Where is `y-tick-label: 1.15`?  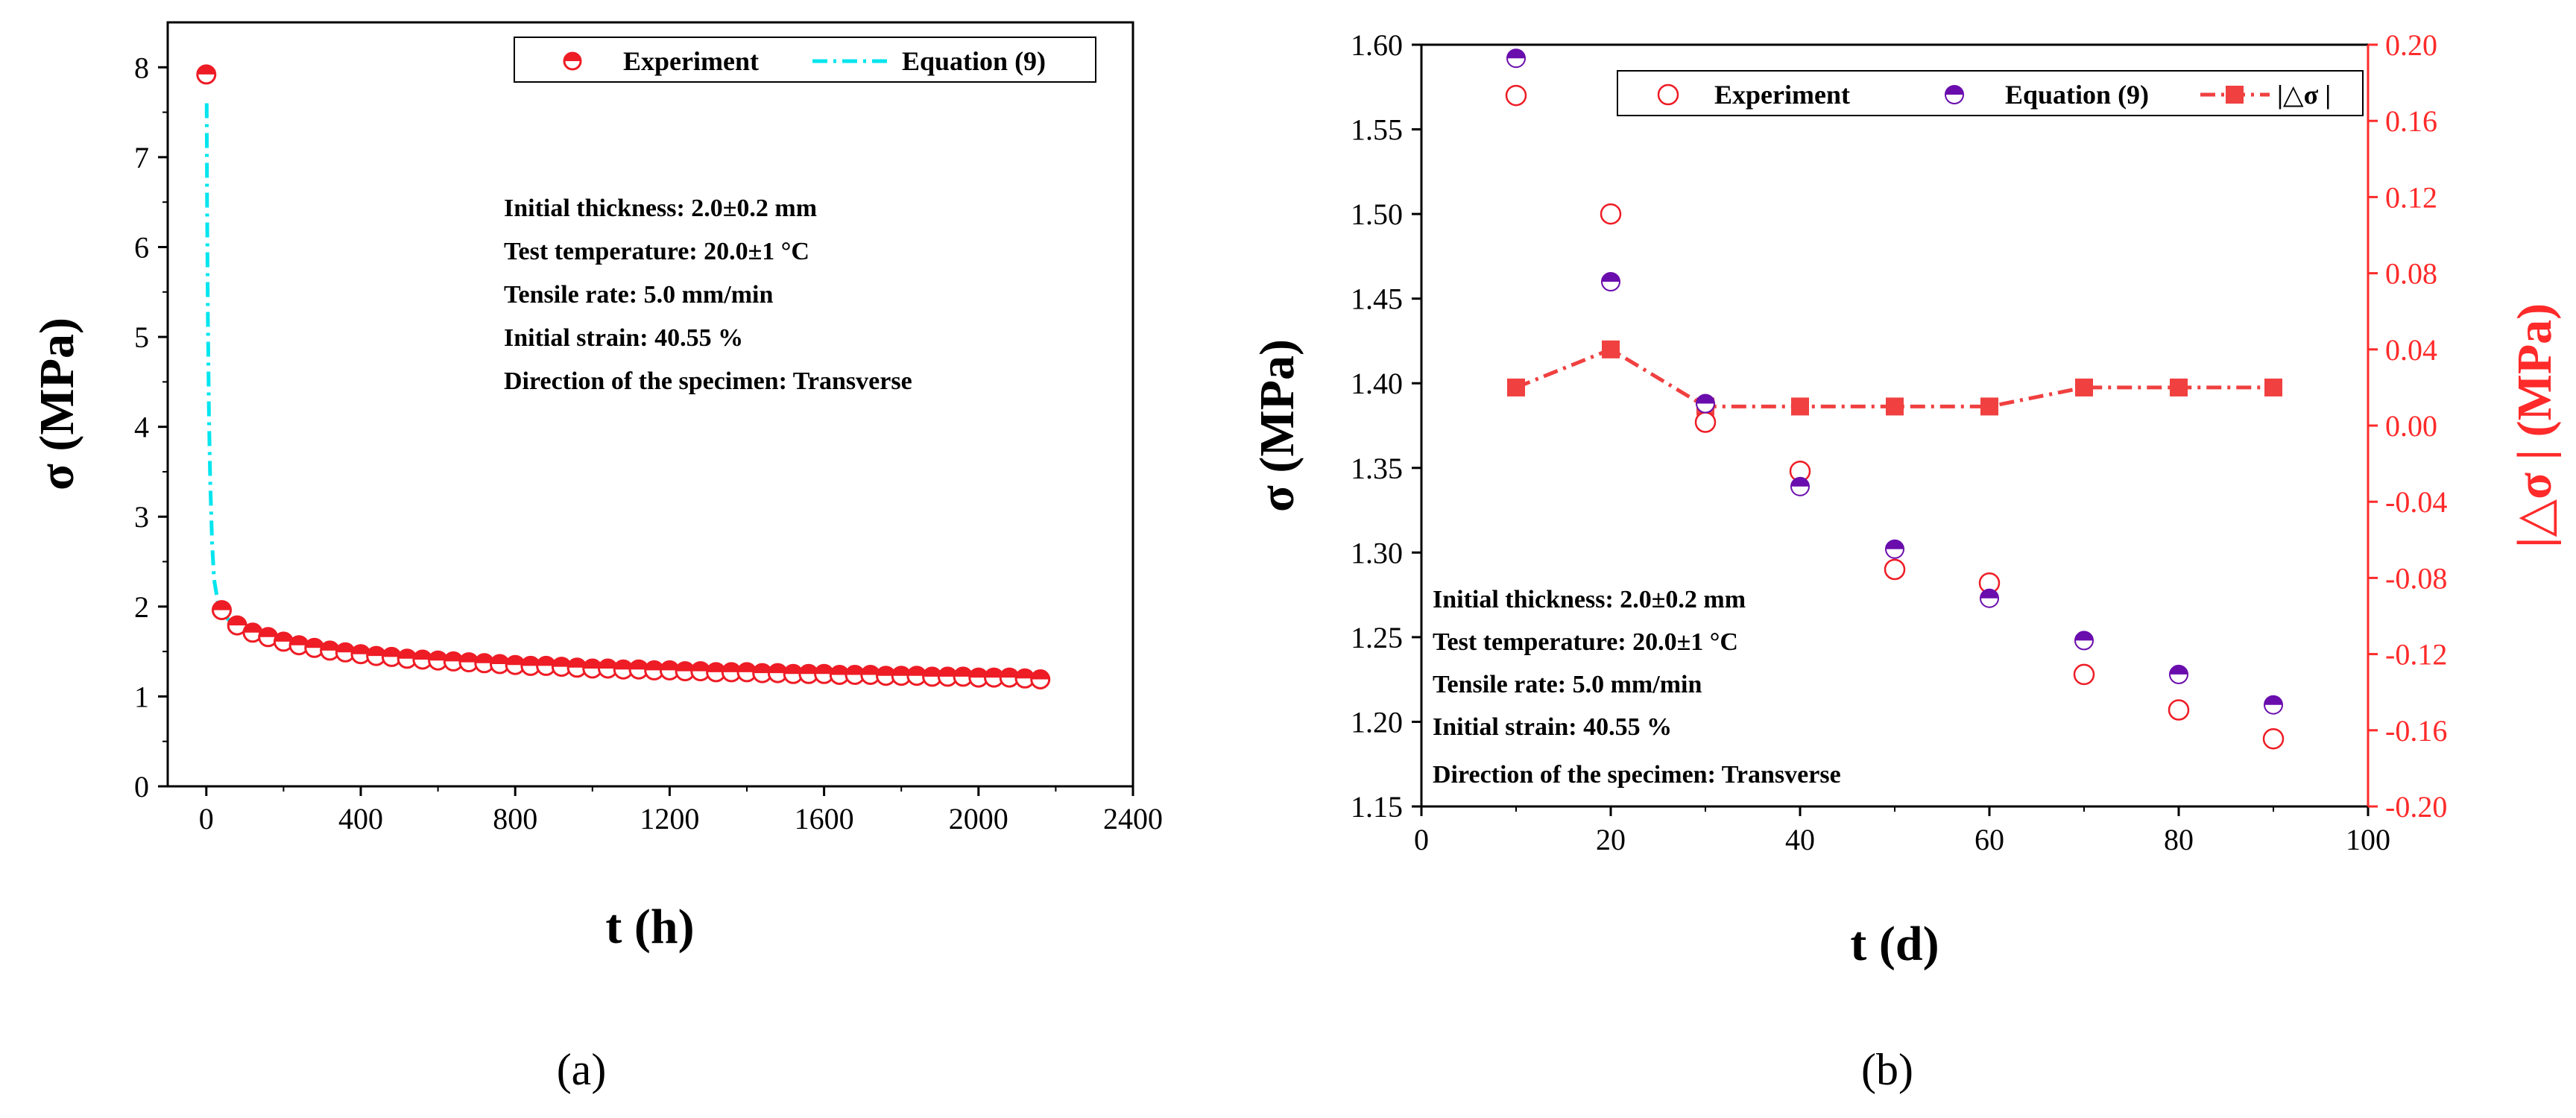 y-tick-label: 1.15 is located at coordinates (1377, 807).